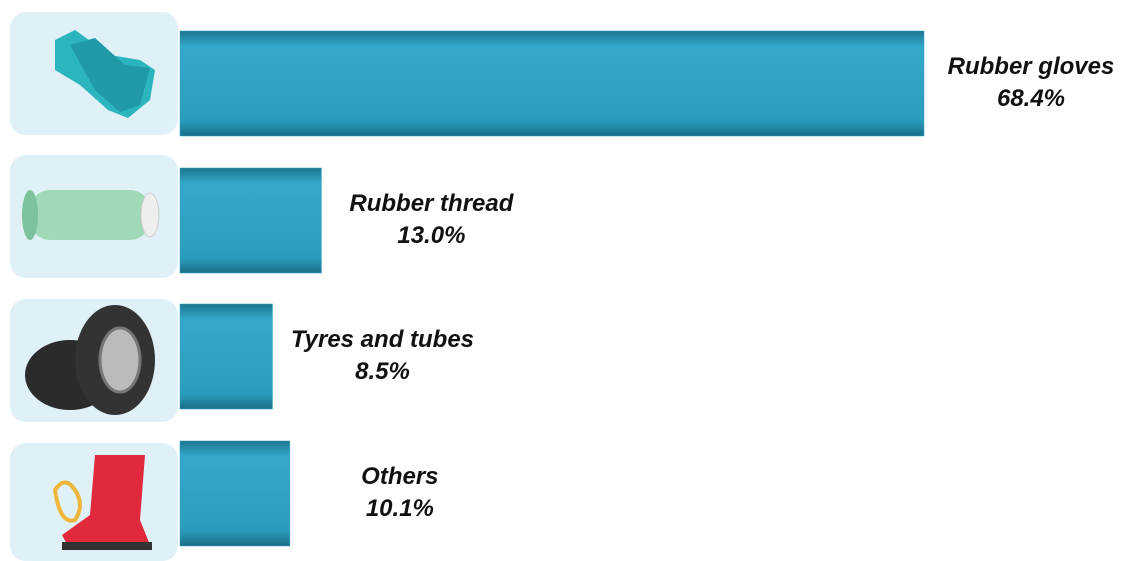 The width and height of the screenshot is (1131, 561). Describe the element at coordinates (102, 502) in the screenshot. I see `boot-icon` at that location.